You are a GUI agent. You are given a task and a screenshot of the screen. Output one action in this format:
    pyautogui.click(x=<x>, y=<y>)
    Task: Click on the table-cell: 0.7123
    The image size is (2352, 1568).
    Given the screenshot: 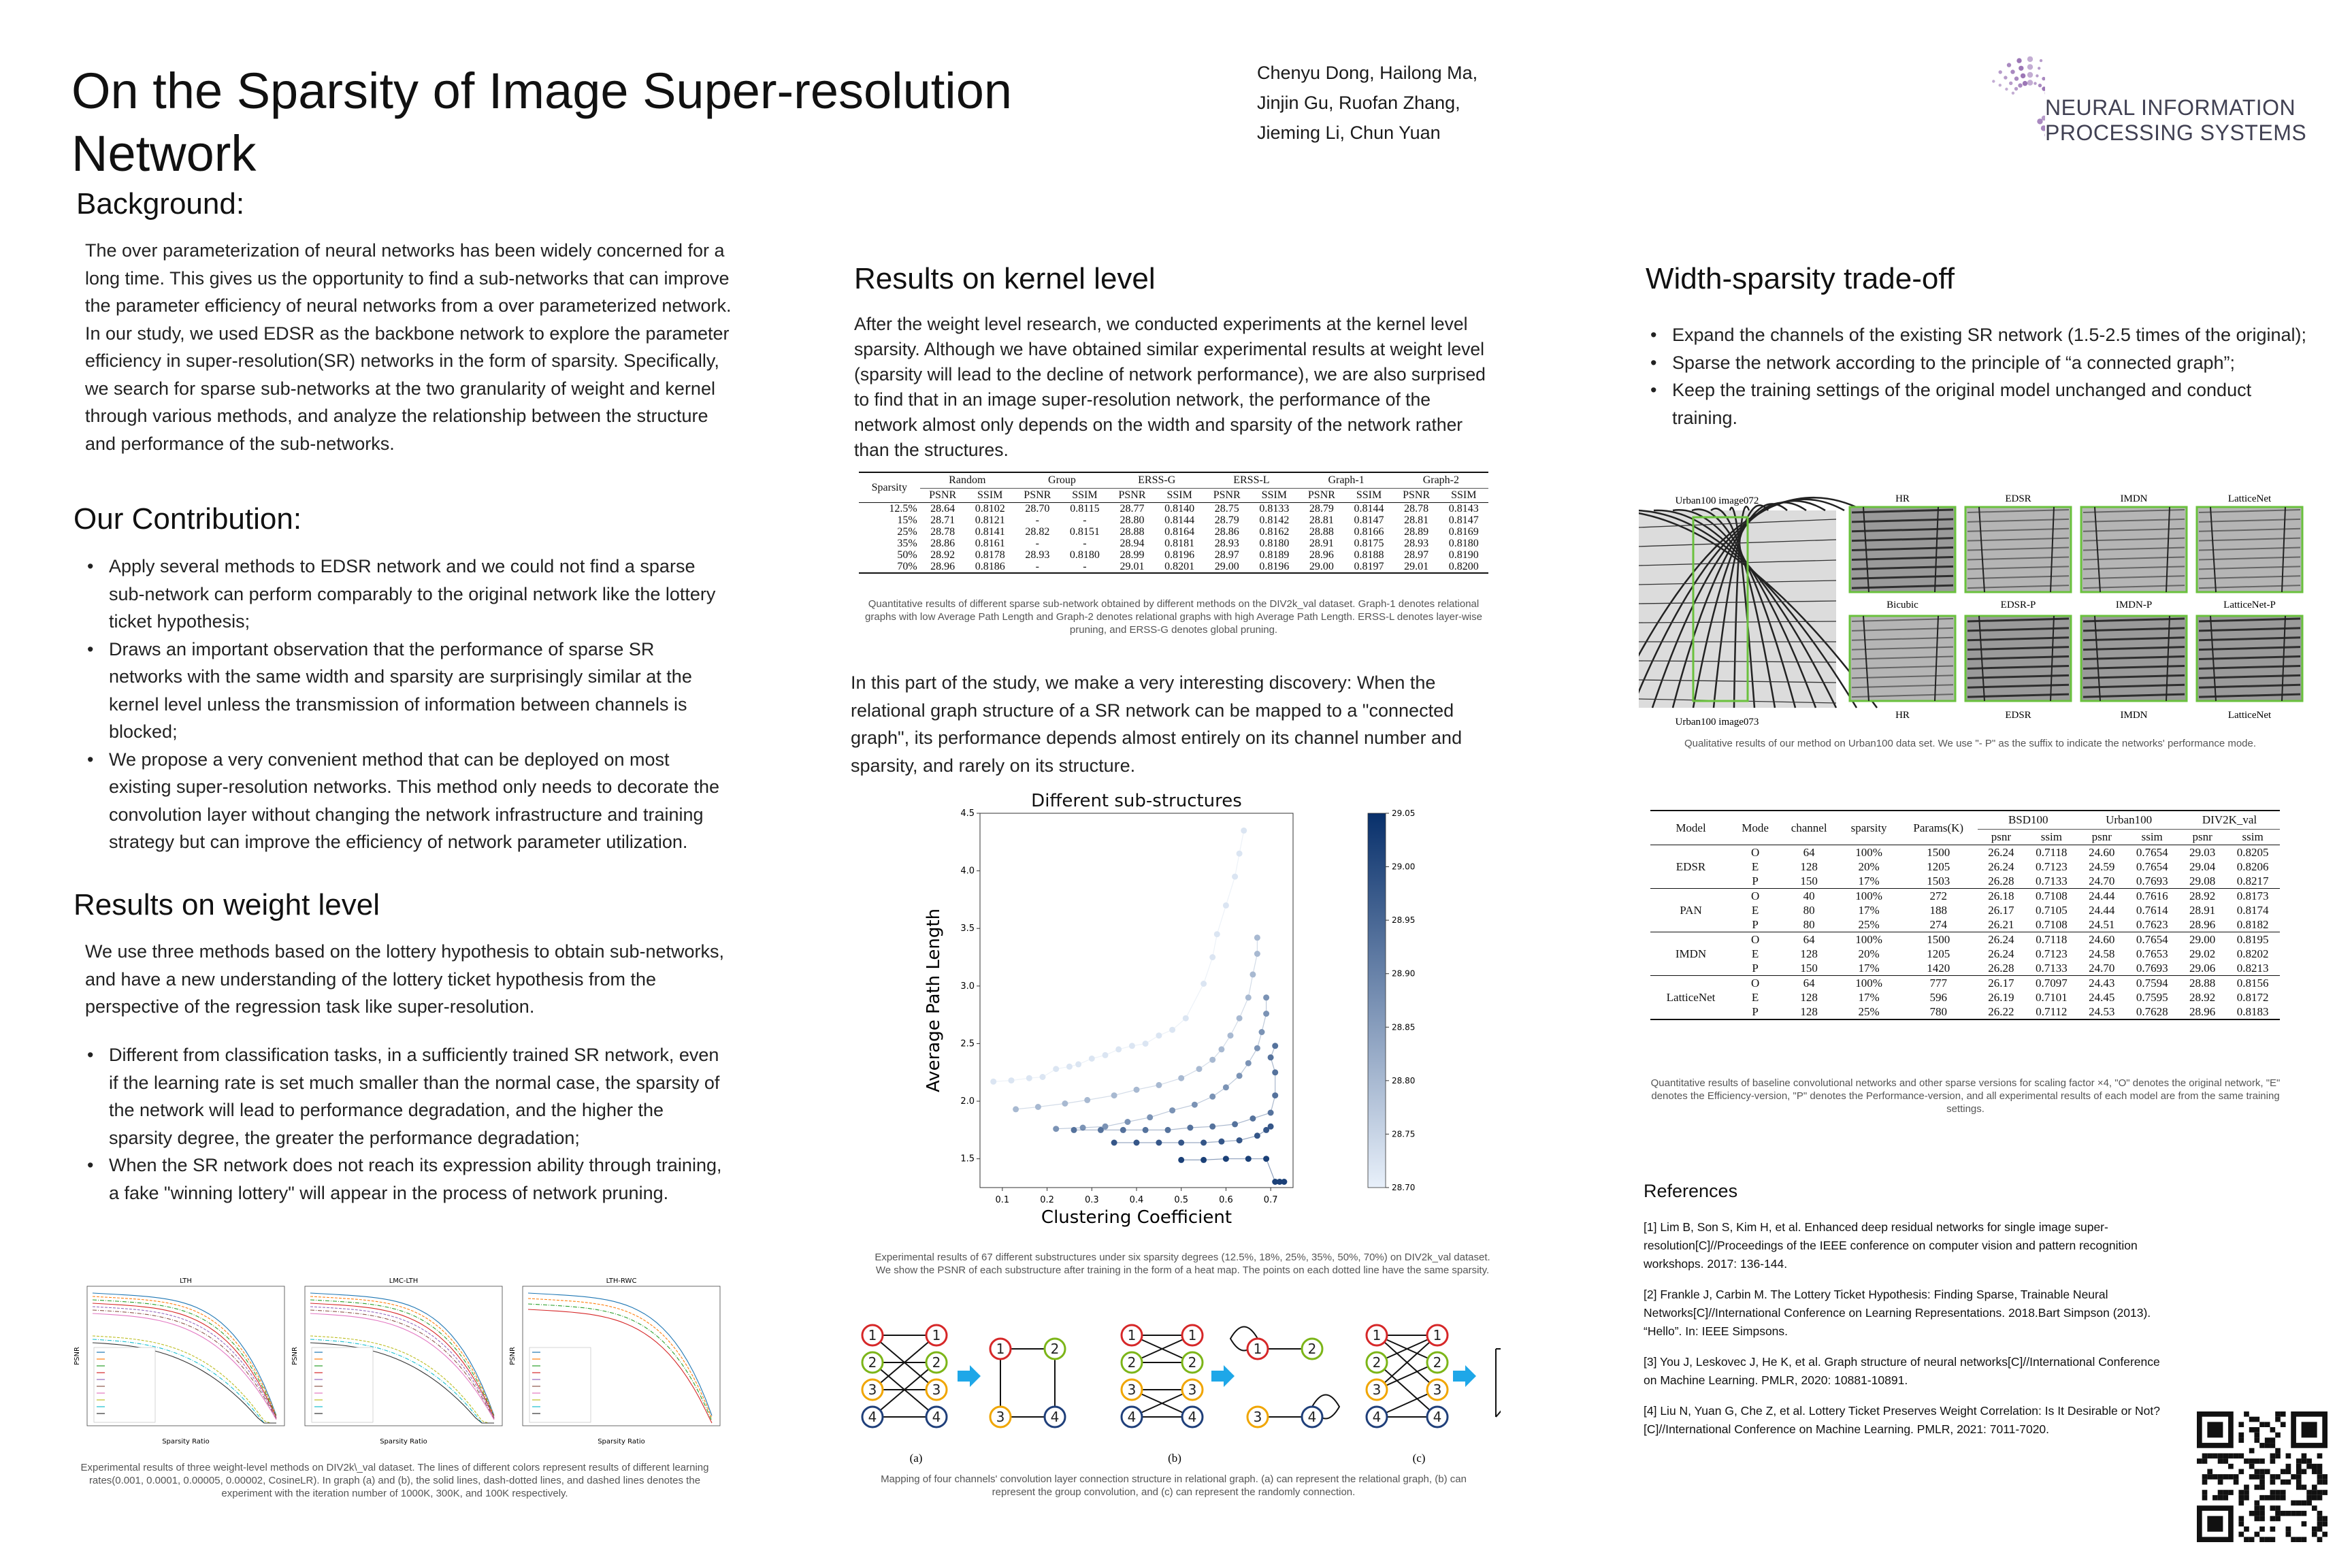 What is the action you would take?
    pyautogui.click(x=2052, y=953)
    